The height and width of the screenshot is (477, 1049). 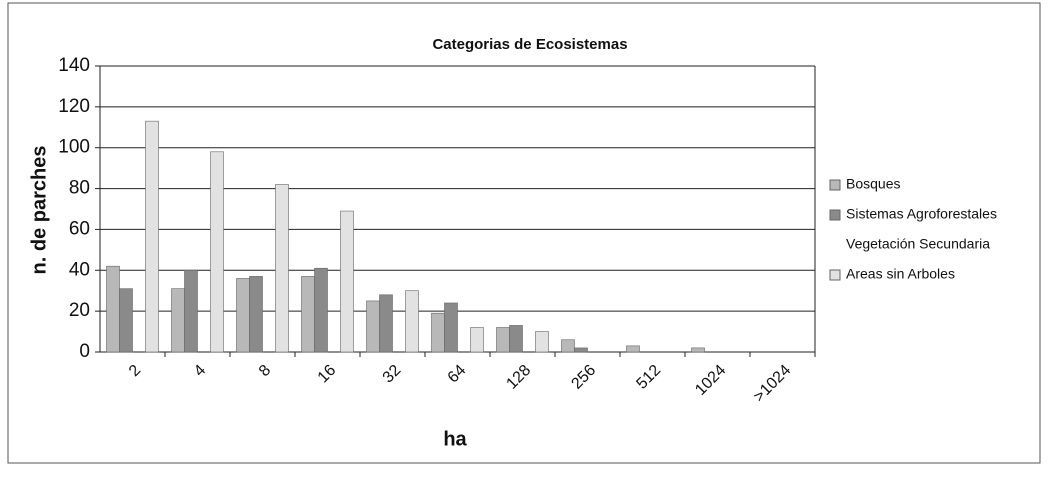 What do you see at coordinates (84, 351) in the screenshot?
I see `y-tick-label: 0` at bounding box center [84, 351].